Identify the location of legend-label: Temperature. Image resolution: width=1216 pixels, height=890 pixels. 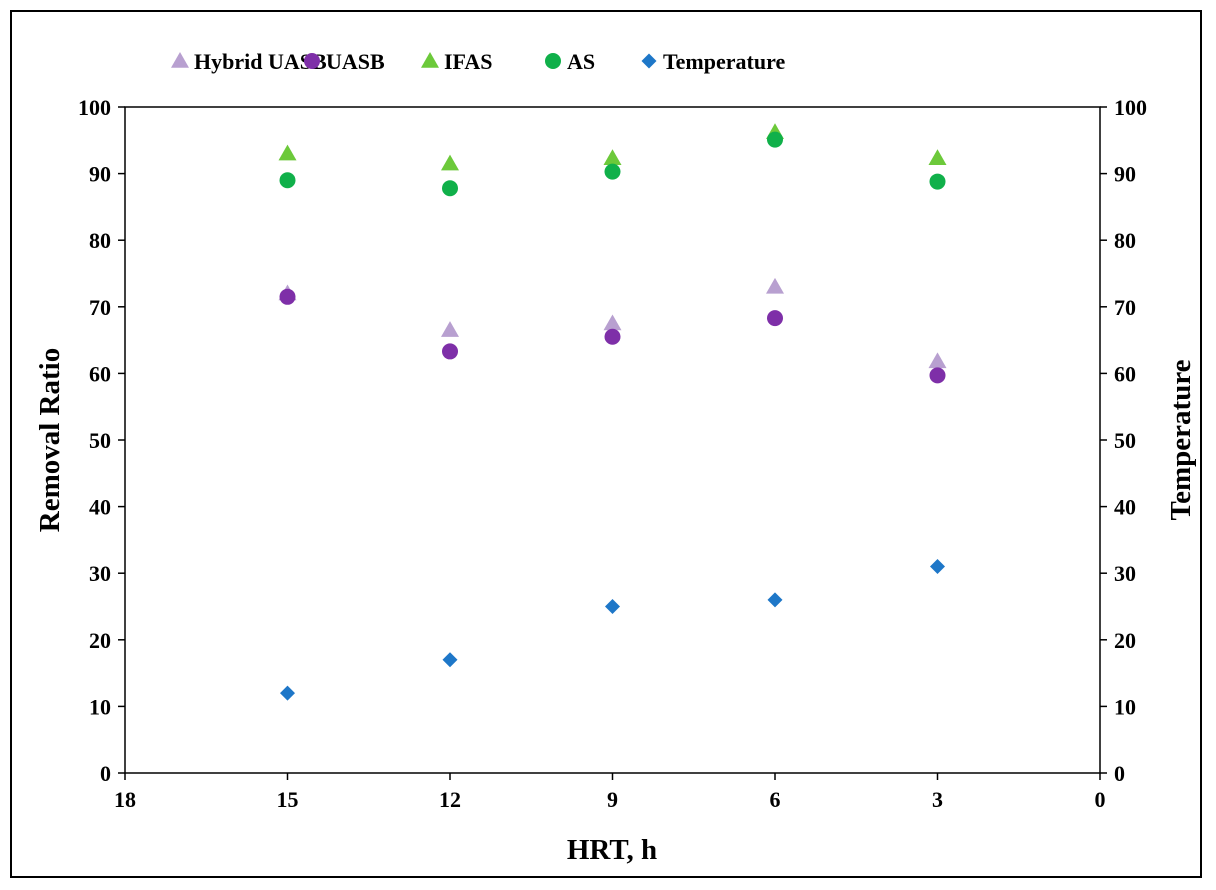
(724, 61).